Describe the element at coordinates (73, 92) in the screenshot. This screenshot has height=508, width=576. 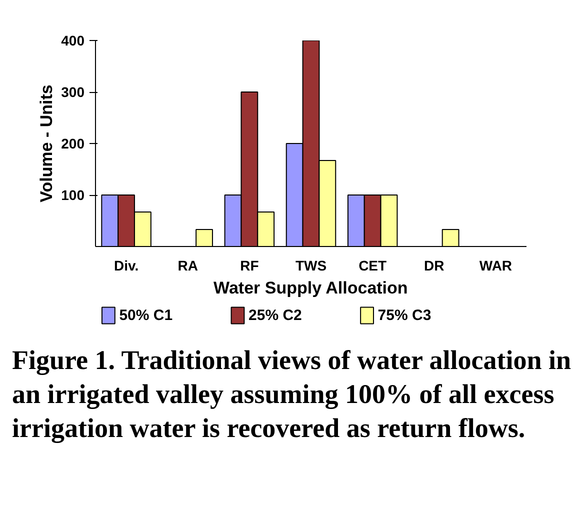
I see `y-tick-label: 300` at that location.